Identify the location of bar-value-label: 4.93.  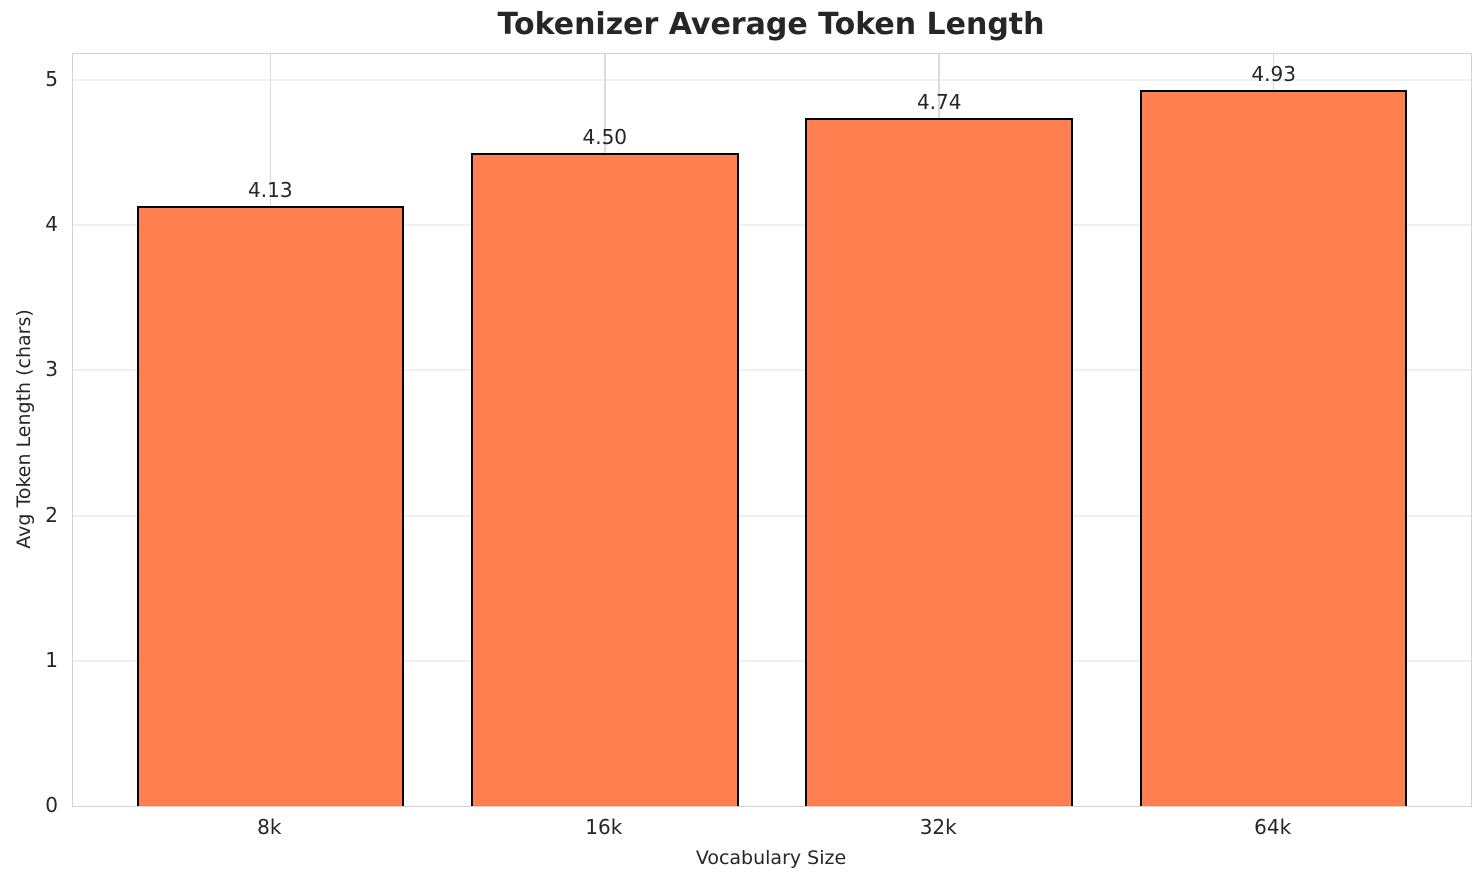
(1273, 74).